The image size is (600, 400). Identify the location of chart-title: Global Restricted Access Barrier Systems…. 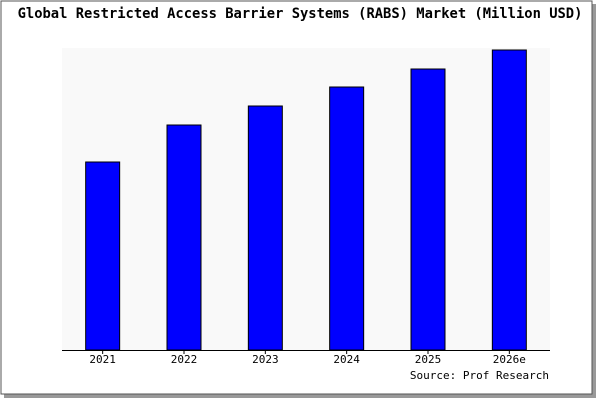
(300, 14).